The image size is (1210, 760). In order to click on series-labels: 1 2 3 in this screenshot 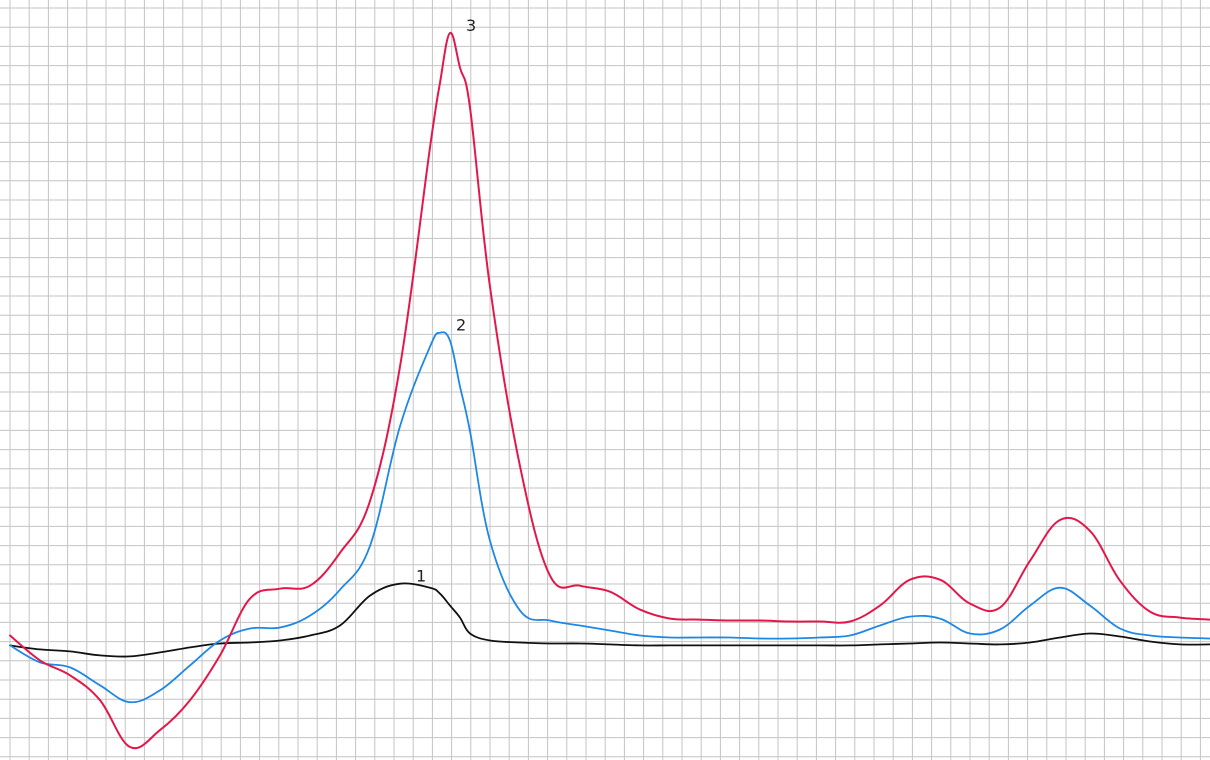, I will do `click(446, 301)`.